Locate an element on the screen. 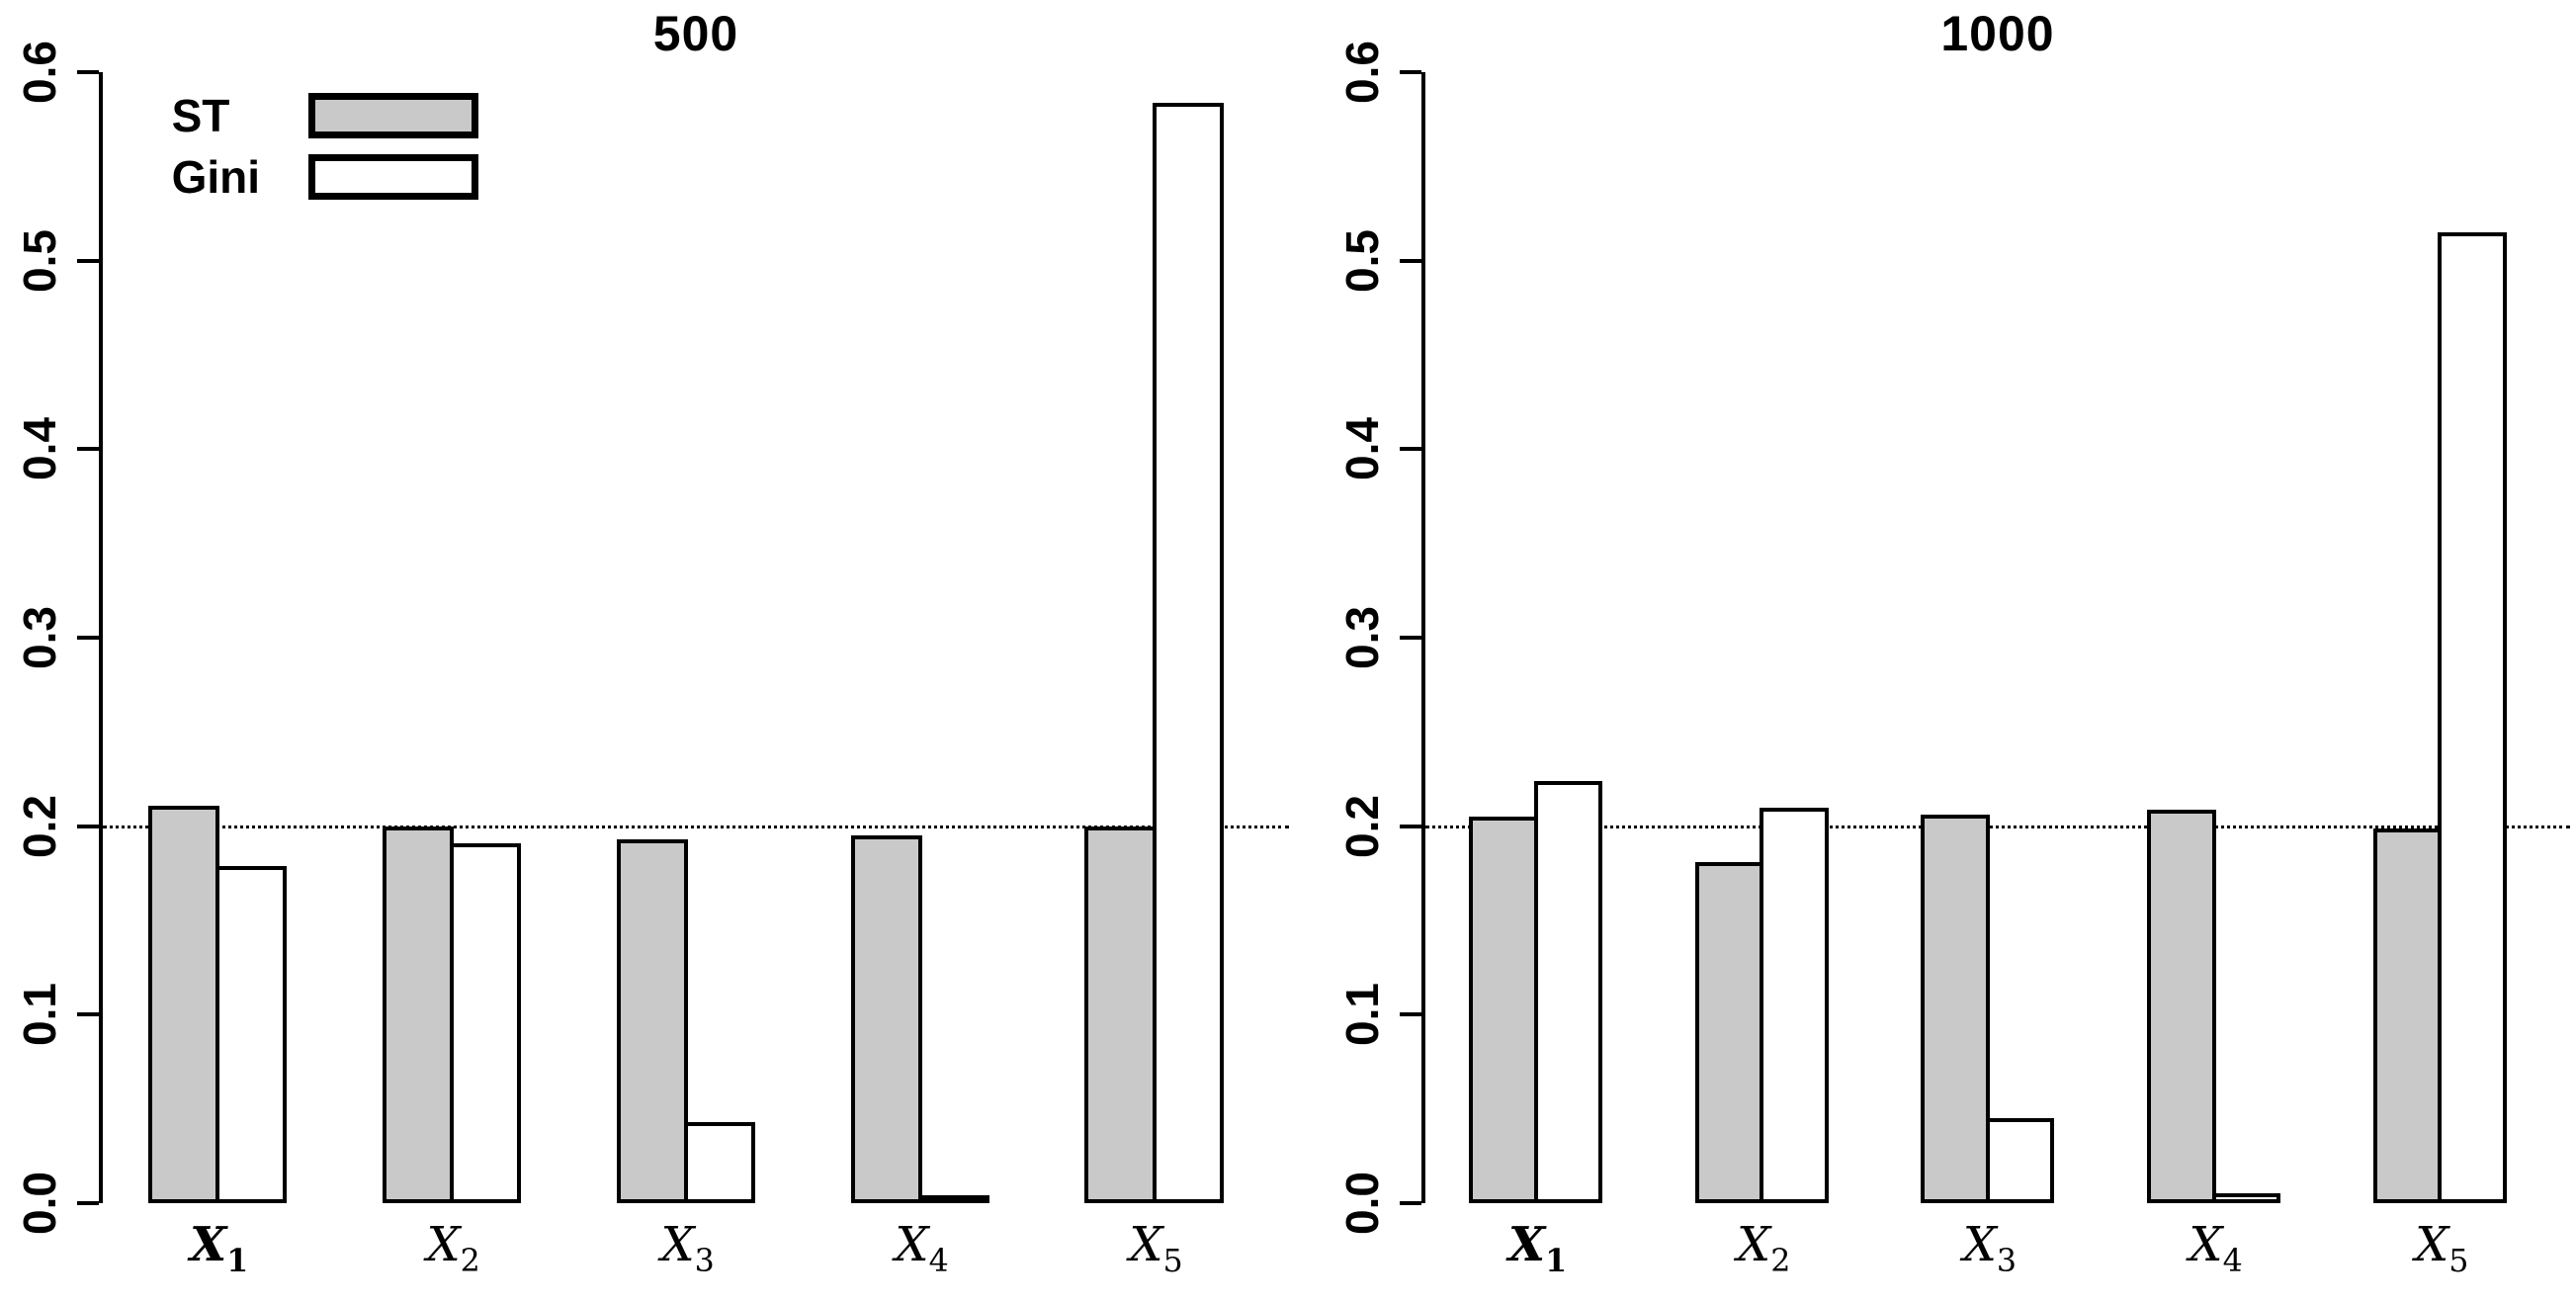 The image size is (2576, 1305). legend-swatch-st-icon is located at coordinates (392, 116).